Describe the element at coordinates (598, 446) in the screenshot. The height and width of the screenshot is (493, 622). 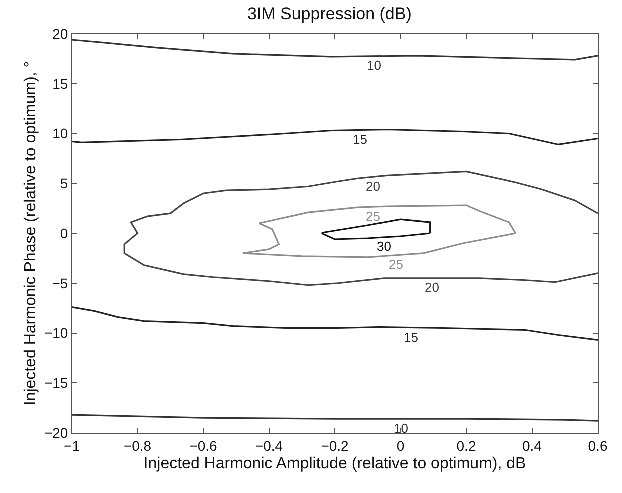
I see `x-tick-label: 0.6` at that location.